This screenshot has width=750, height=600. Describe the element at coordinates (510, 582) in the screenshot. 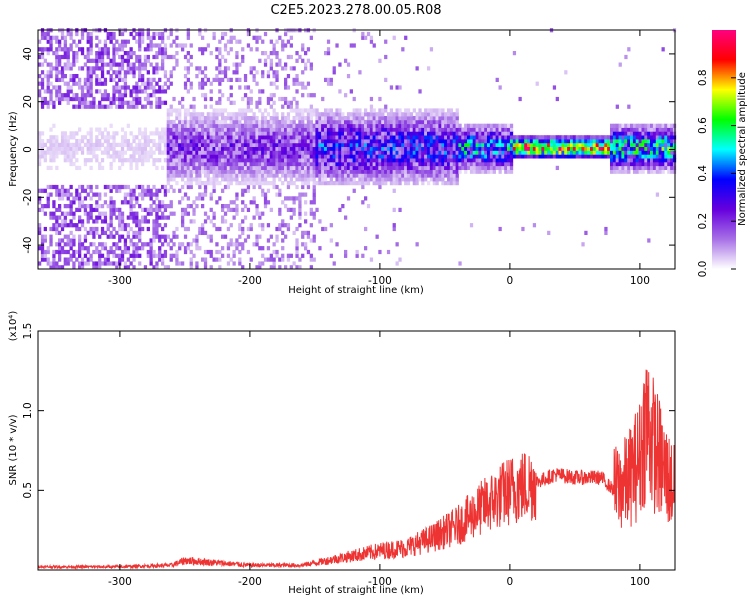

I see `snr-x-tick-label: 0` at that location.